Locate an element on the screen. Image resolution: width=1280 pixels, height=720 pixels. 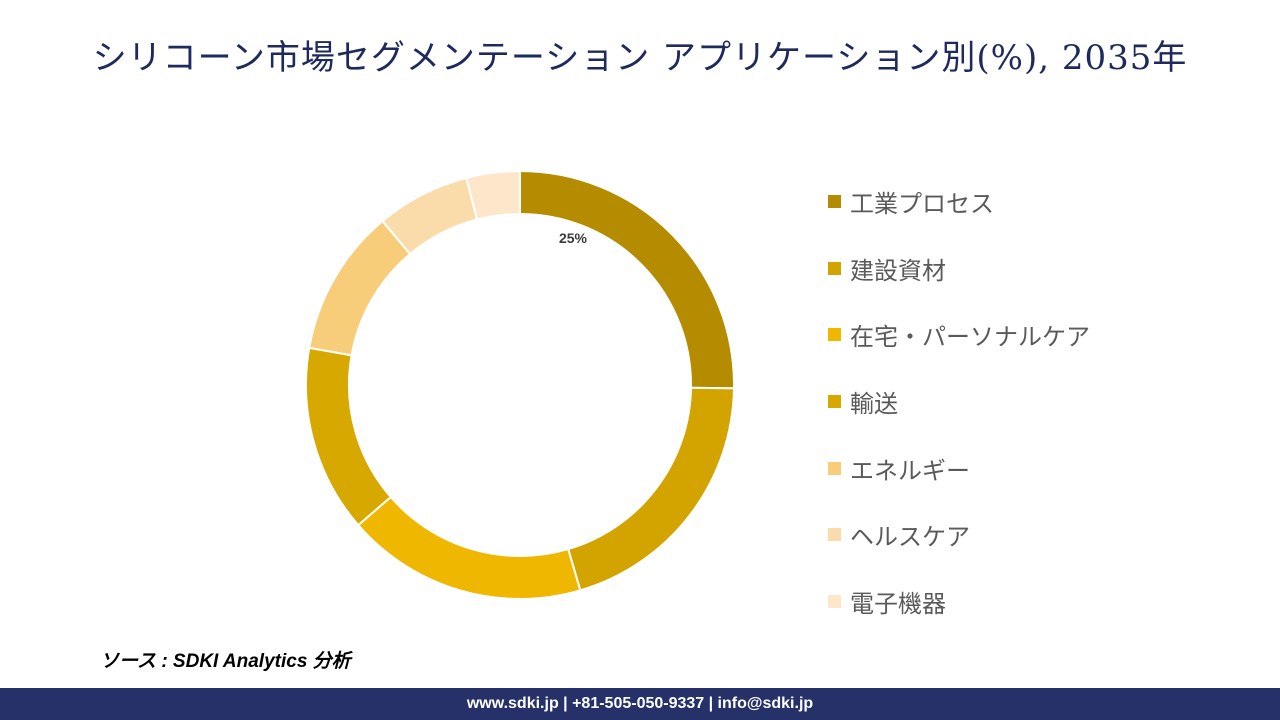
legend-item: ヘルスケア is located at coordinates (1048, 534).